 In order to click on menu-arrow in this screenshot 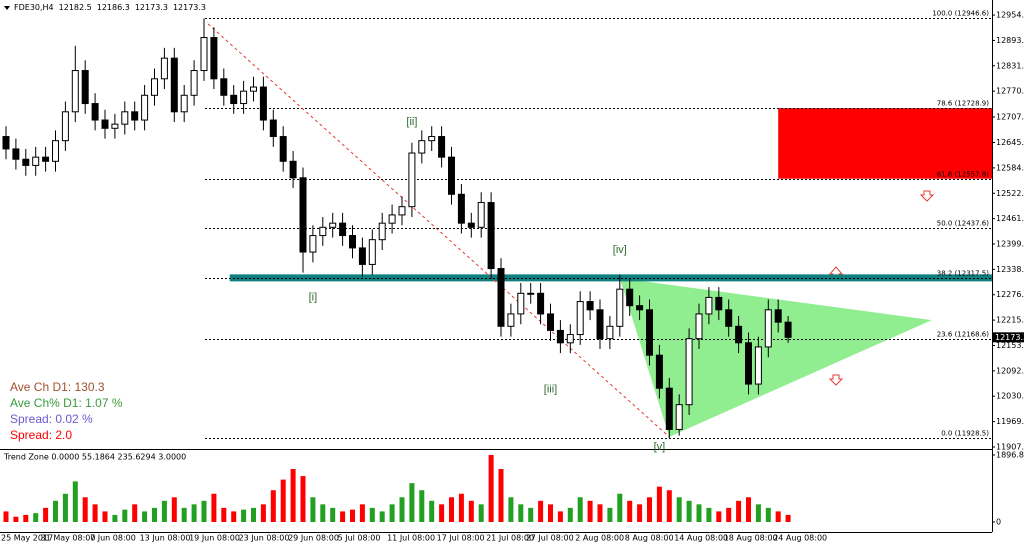, I will do `click(7, 8)`.